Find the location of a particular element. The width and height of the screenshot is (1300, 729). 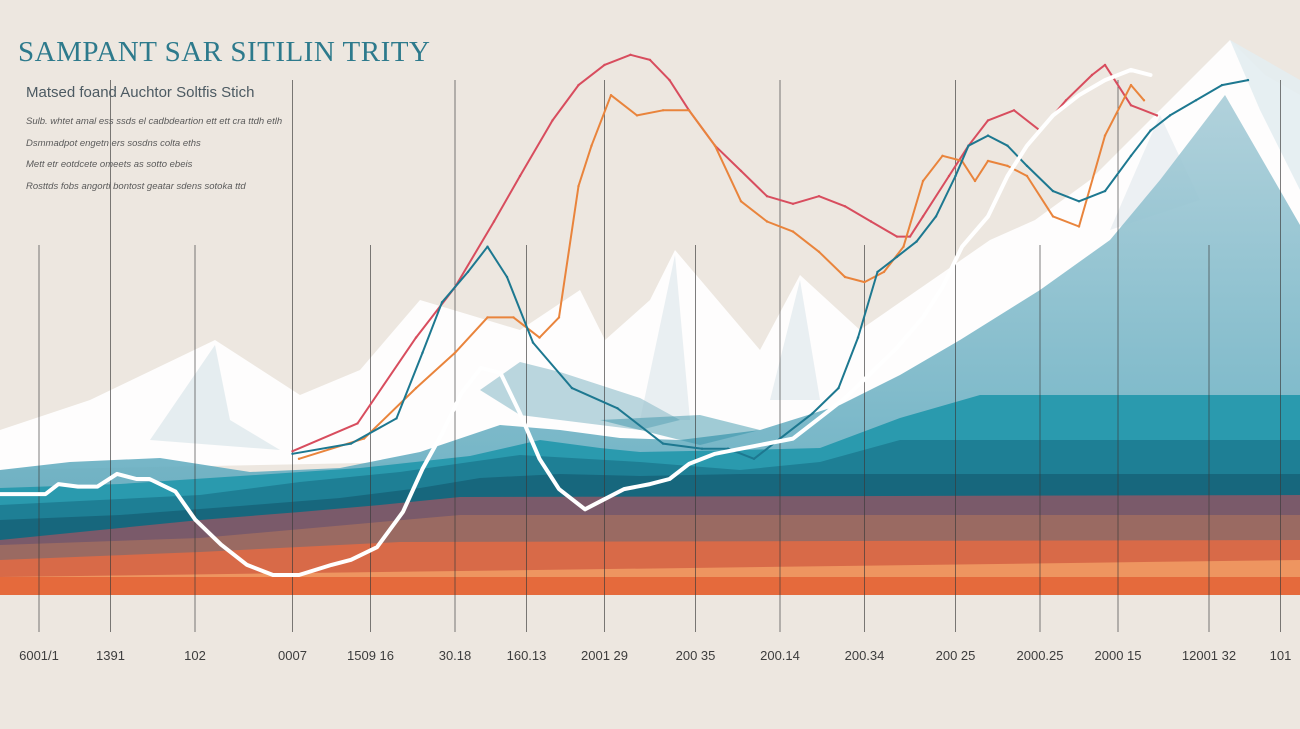

x-tick-label: 200.14 is located at coordinates (780, 655).